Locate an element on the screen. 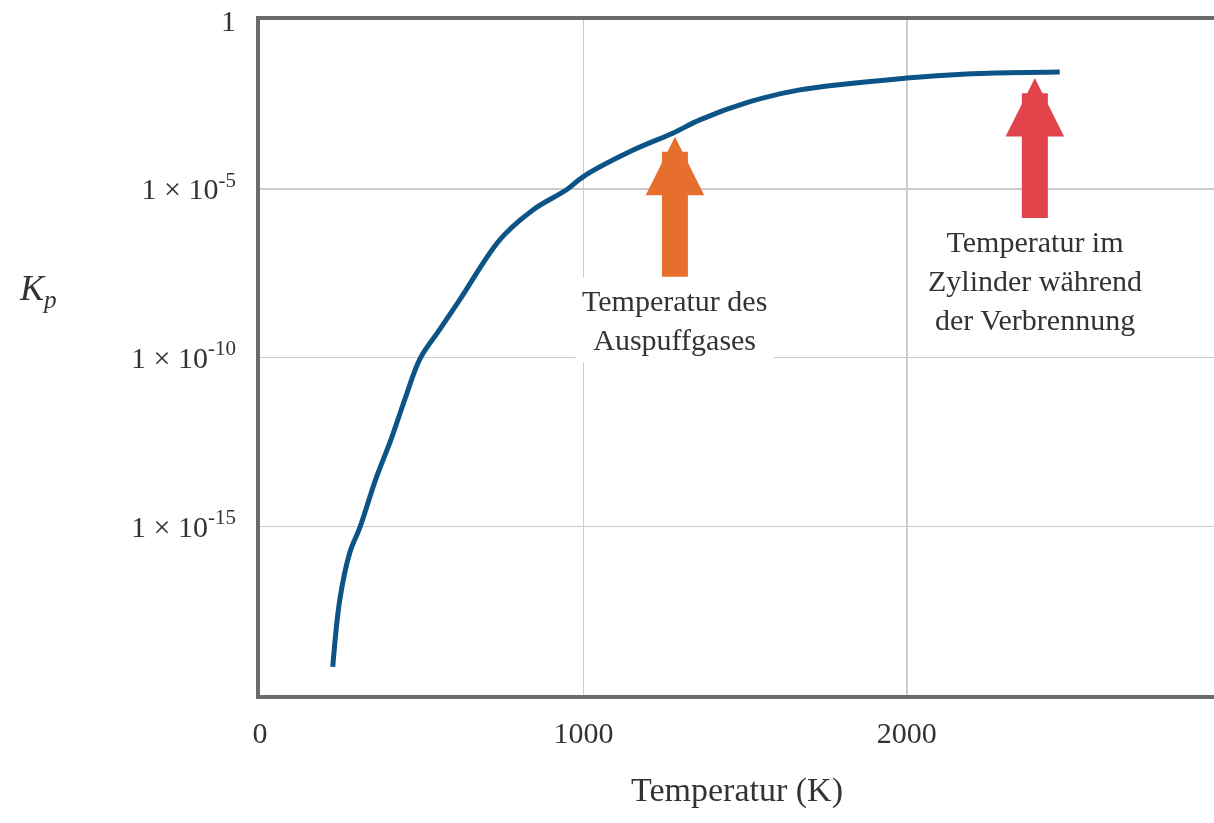 The image size is (1214, 823). y-tick-label: 1 × 10$^{-10}$ is located at coordinates (183, 355).